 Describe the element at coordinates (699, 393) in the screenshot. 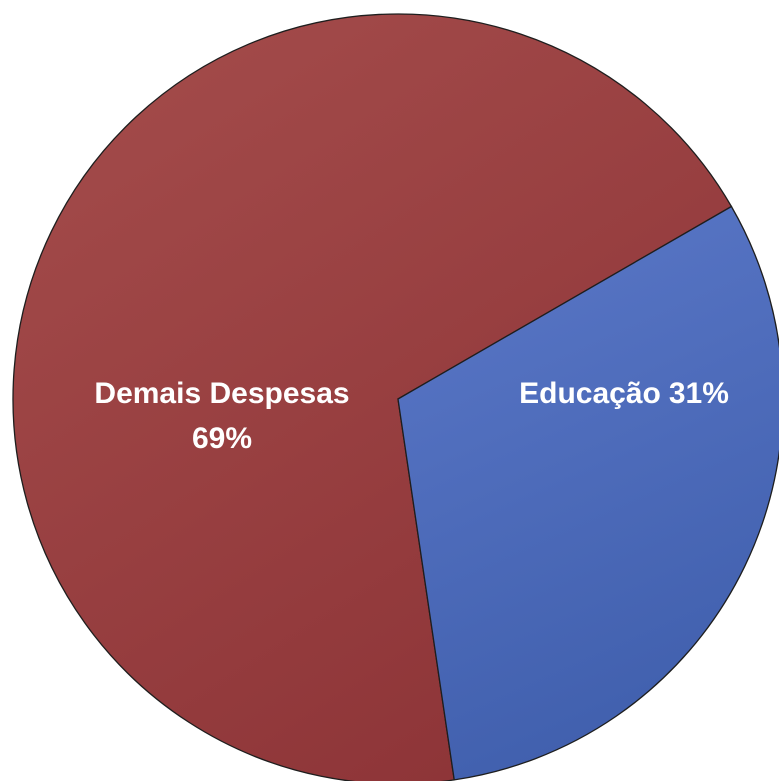

I see `data-label-educacao-percent: 31%` at that location.